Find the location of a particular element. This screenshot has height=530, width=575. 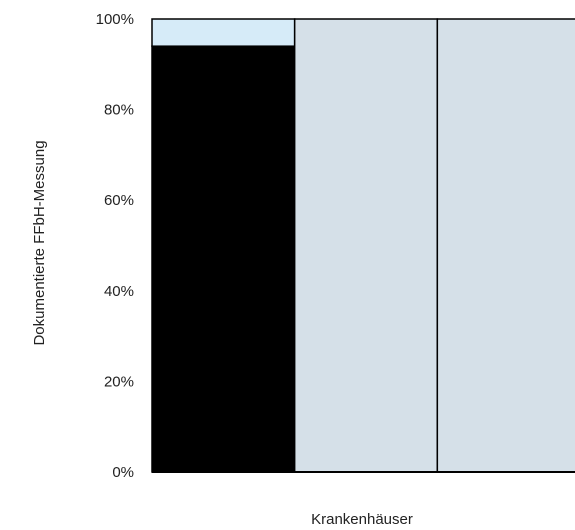

y-tick-label: 100% is located at coordinates (115, 19).